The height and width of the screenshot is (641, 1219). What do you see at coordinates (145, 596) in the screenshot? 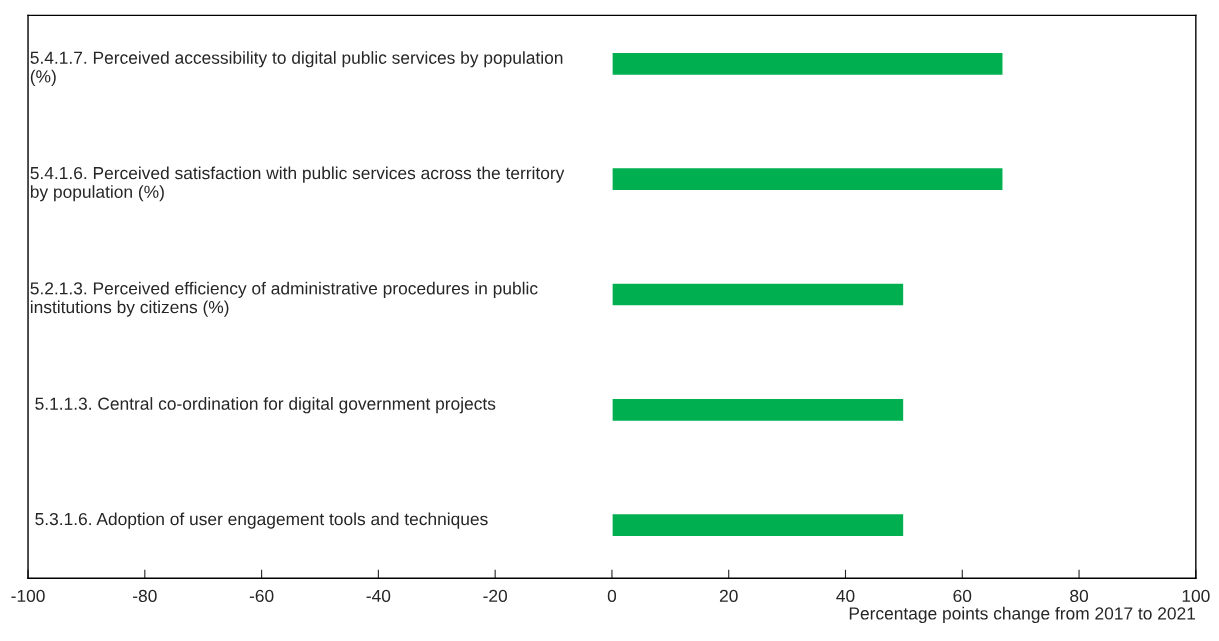
I see `x-tick-label: -80` at bounding box center [145, 596].